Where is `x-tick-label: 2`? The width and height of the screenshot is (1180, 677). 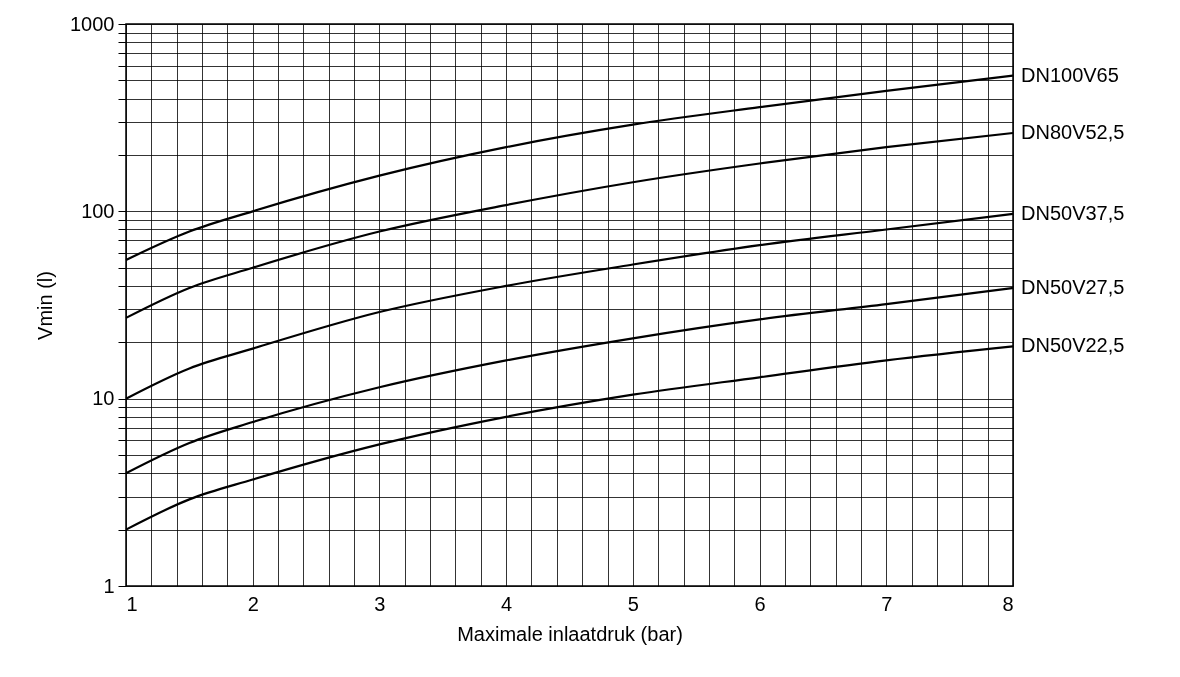
x-tick-label: 2 is located at coordinates (253, 603).